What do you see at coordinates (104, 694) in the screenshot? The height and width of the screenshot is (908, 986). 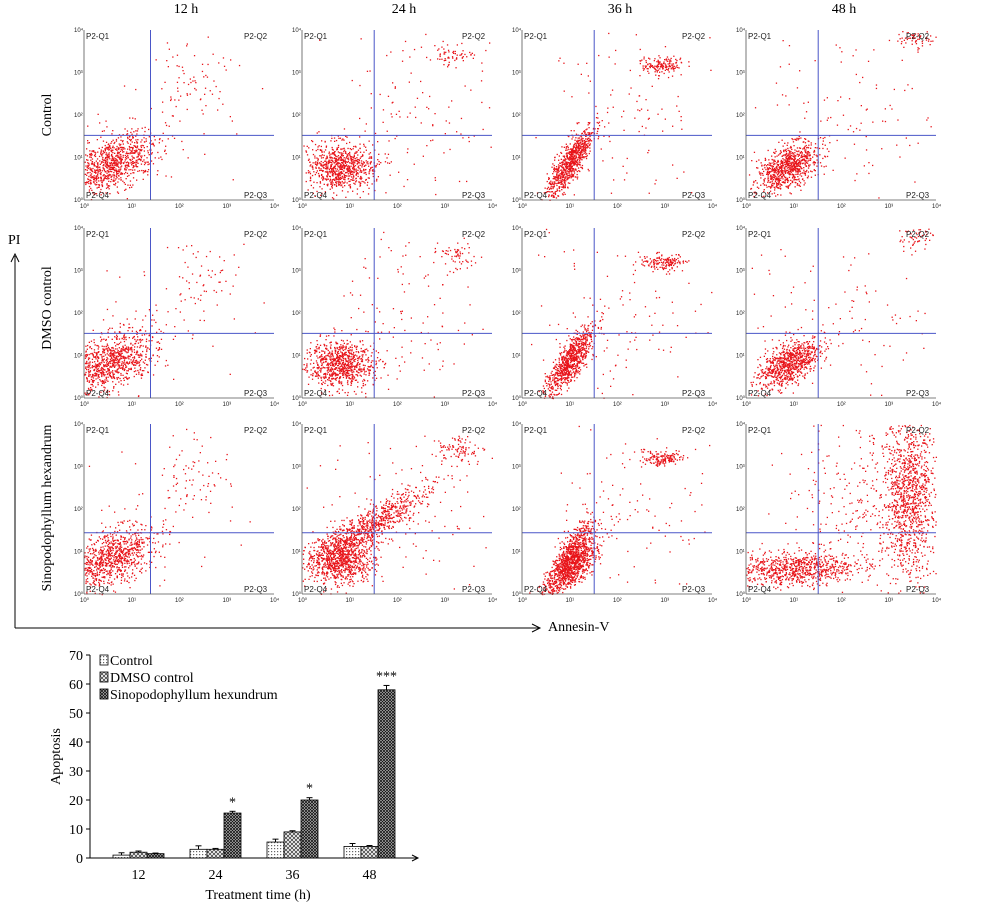 I see `legend-swatch` at bounding box center [104, 694].